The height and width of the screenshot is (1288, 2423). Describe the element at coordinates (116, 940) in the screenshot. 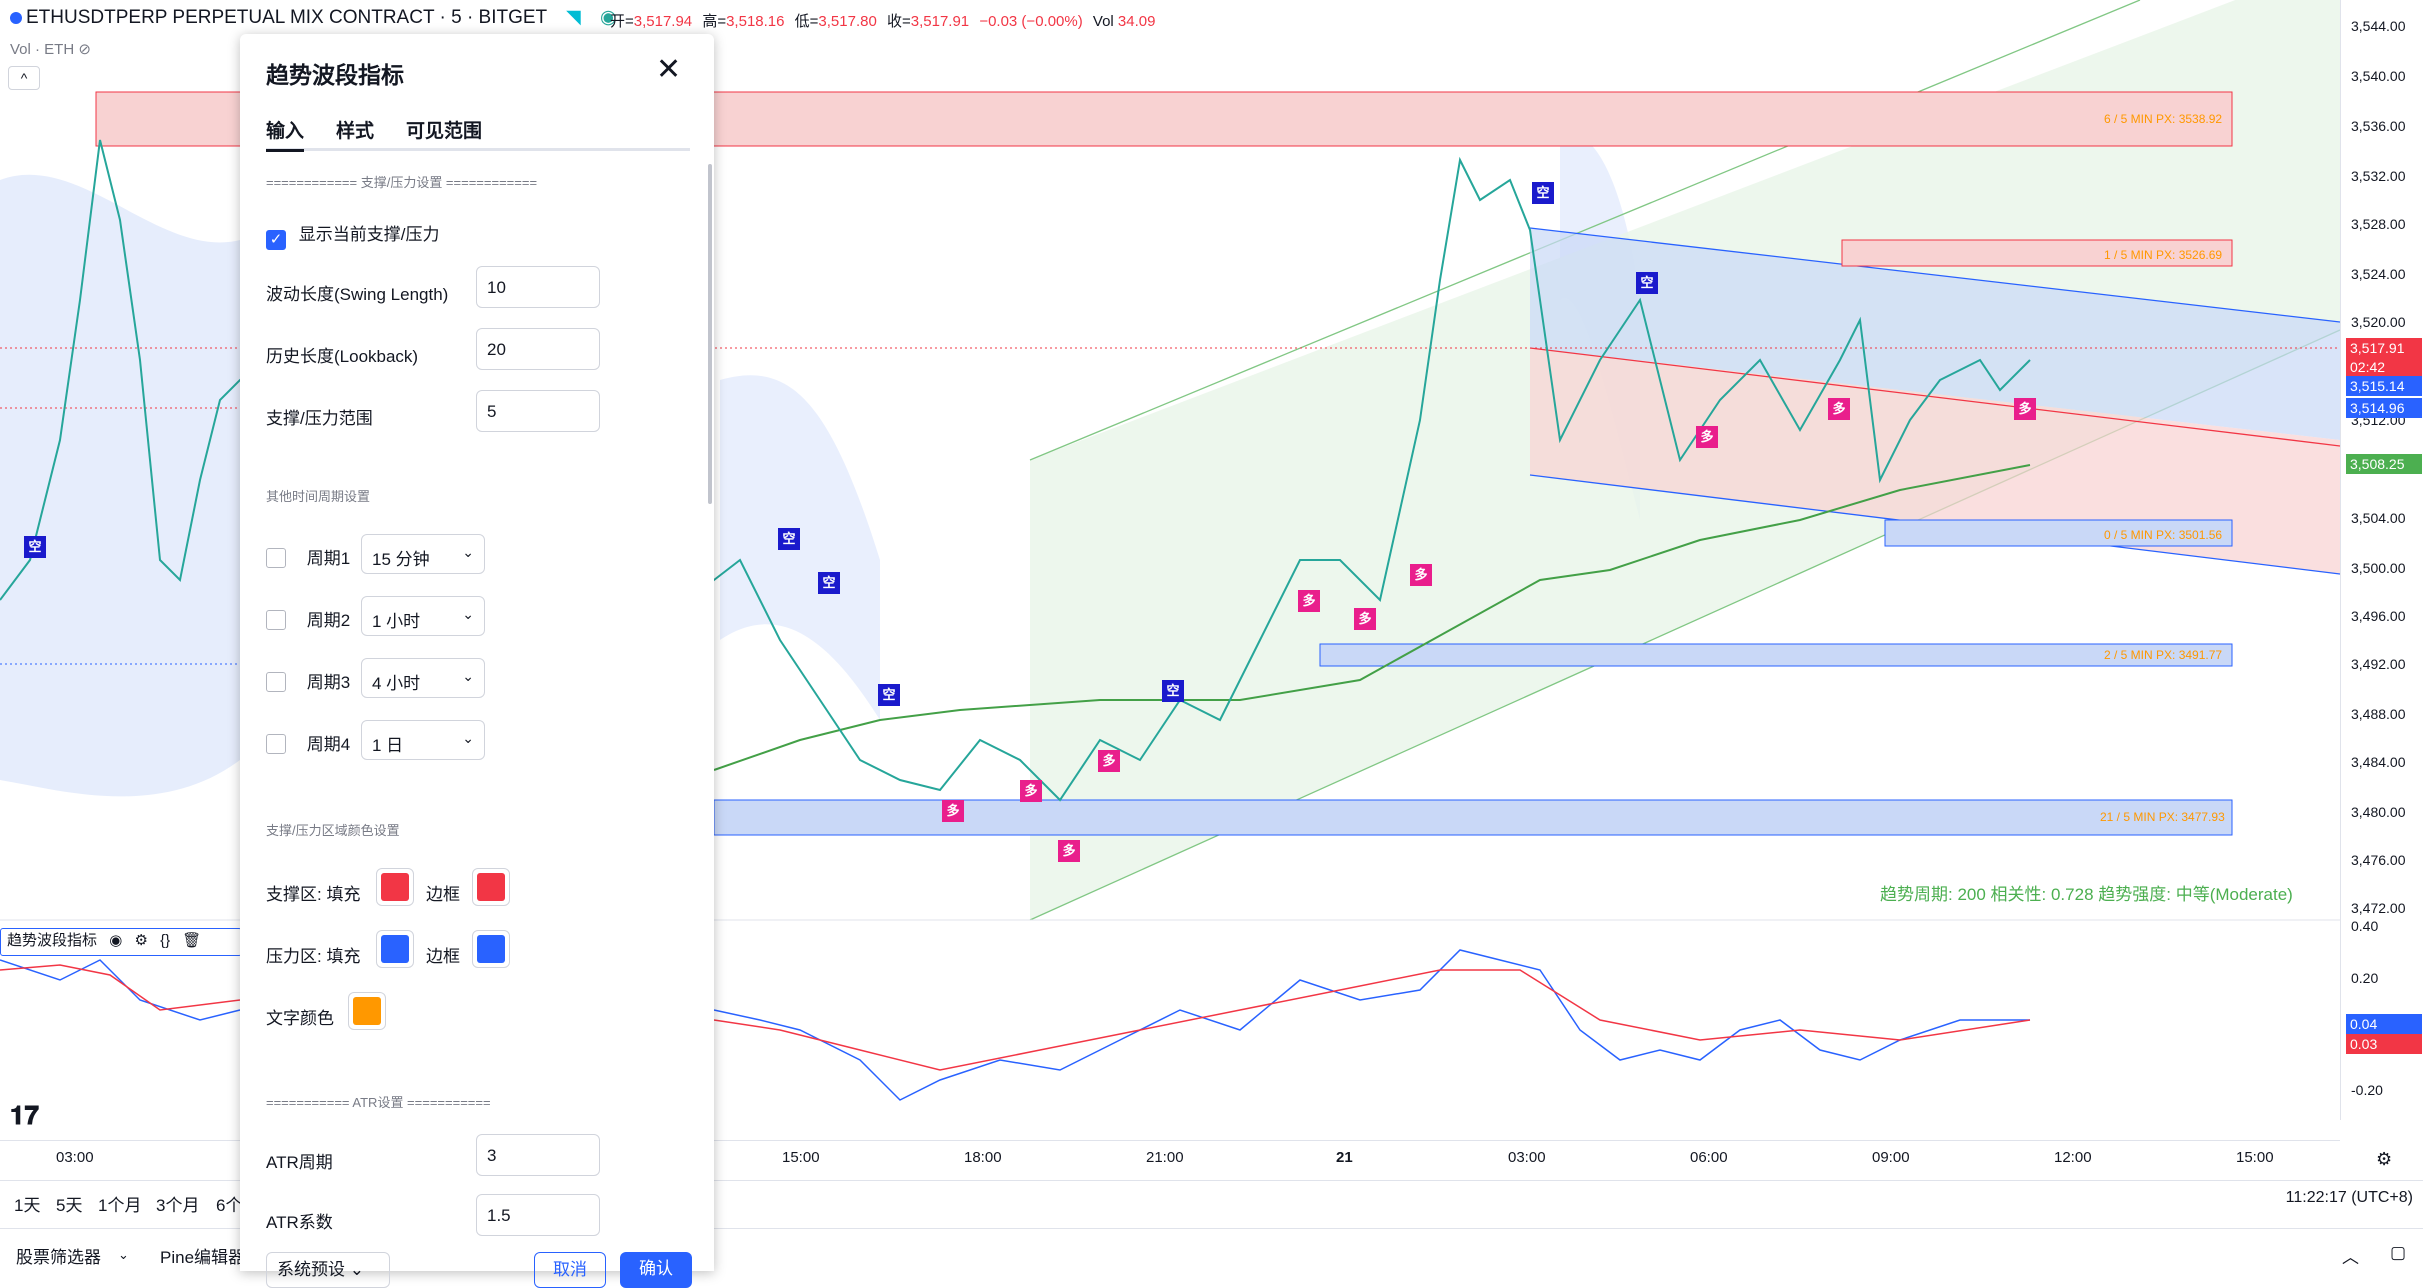

I see `eye-icon: ◉` at that location.